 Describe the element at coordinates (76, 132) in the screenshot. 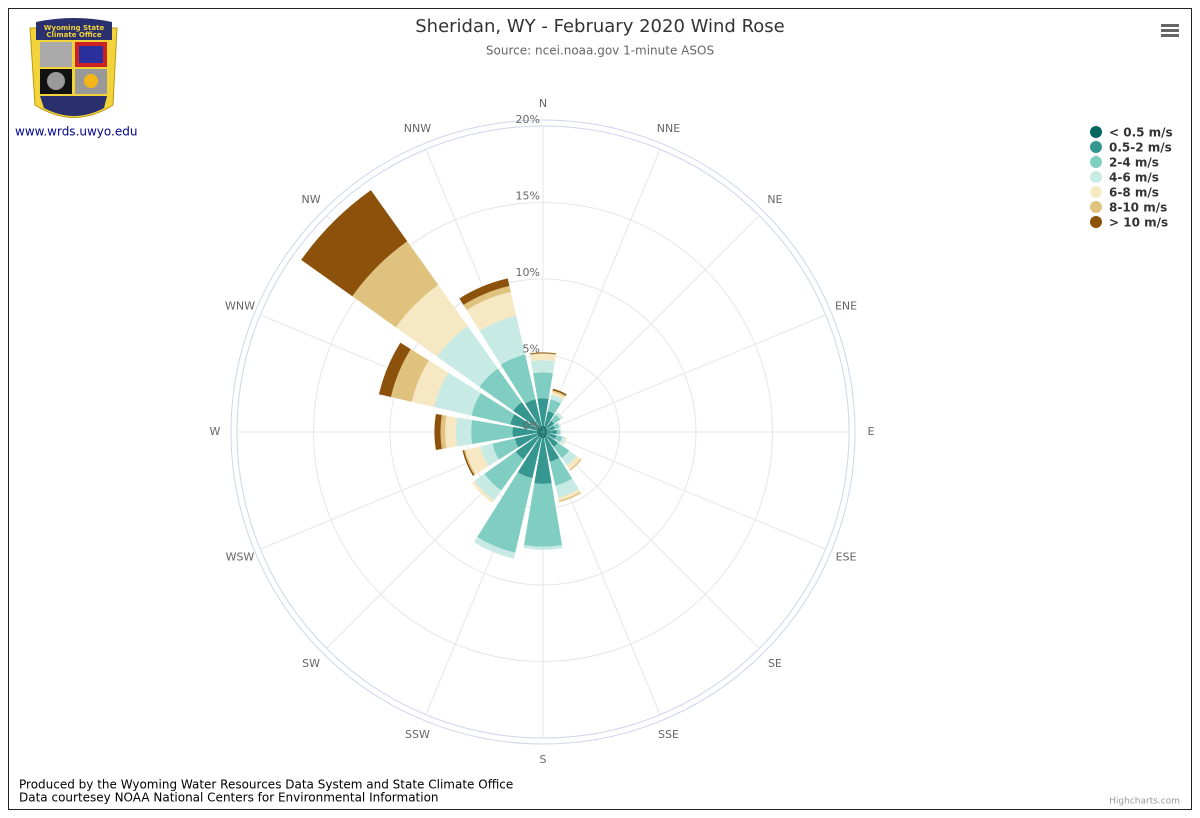

I see `link: www.wrds.uwyo.edu` at that location.